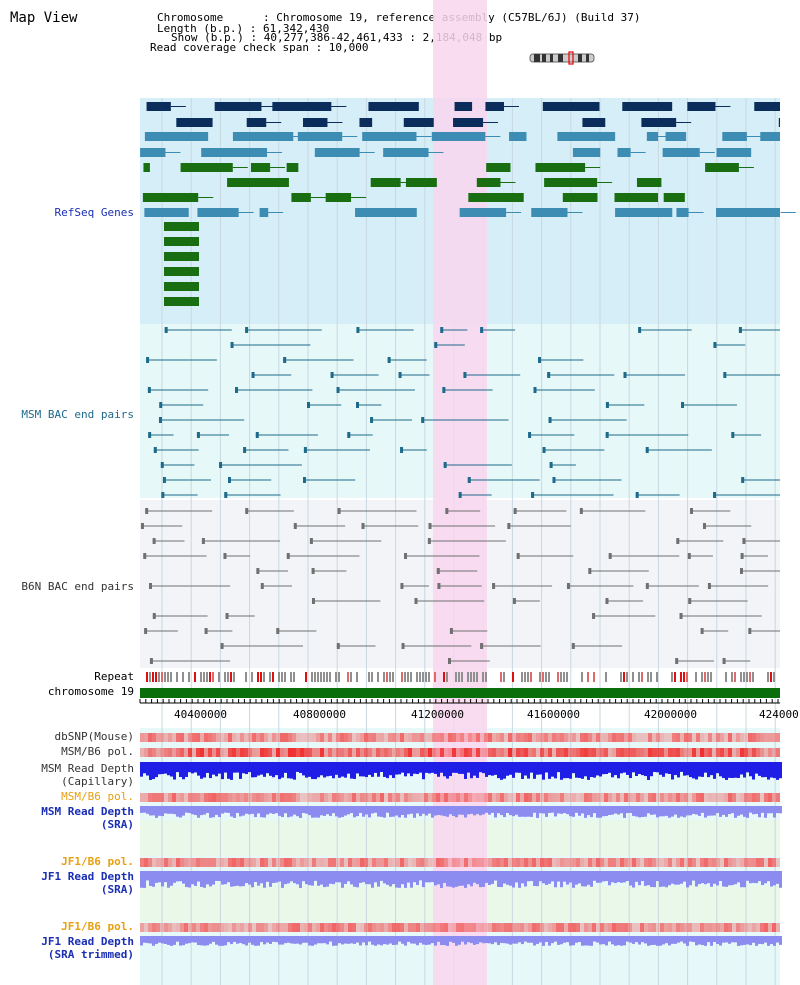 Image resolution: width=800 pixels, height=985 pixels. What do you see at coordinates (90, 691) in the screenshot?
I see `track-label-chromosome: chromosome 19` at bounding box center [90, 691].